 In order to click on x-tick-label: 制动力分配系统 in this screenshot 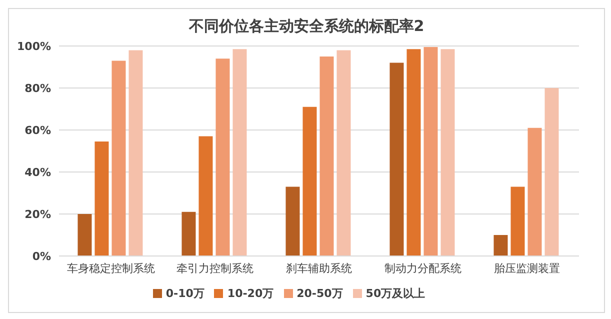, I will do `click(423, 268)`.